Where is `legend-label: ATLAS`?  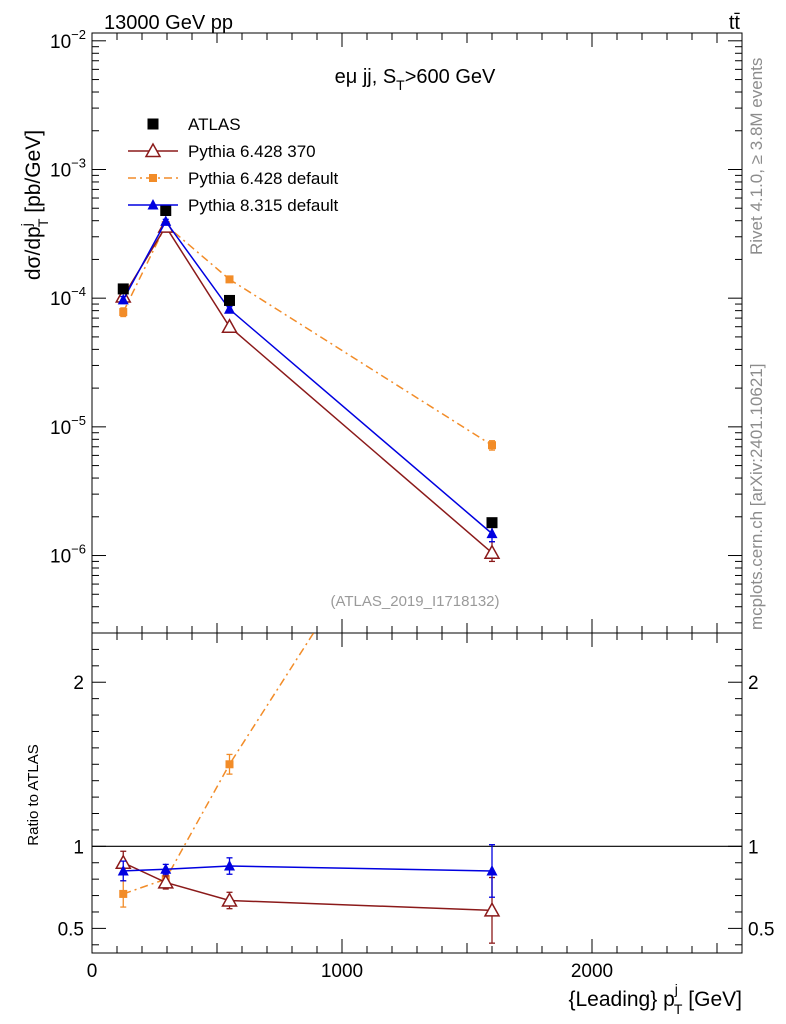
legend-label: ATLAS is located at coordinates (214, 124).